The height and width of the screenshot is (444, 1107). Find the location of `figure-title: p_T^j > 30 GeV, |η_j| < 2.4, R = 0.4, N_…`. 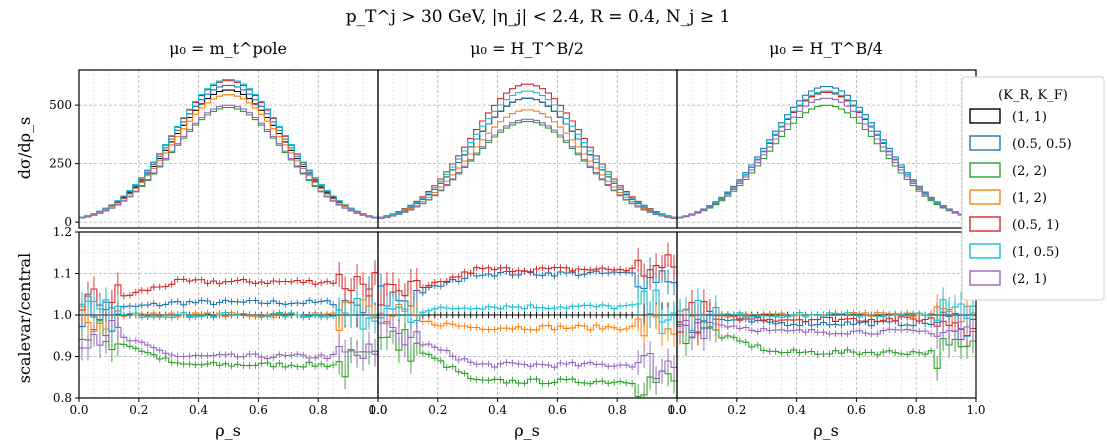

figure-title: p_T^j > 30 GeV, |η_j| < 2.4, R = 0.4, N_… is located at coordinates (538, 17).